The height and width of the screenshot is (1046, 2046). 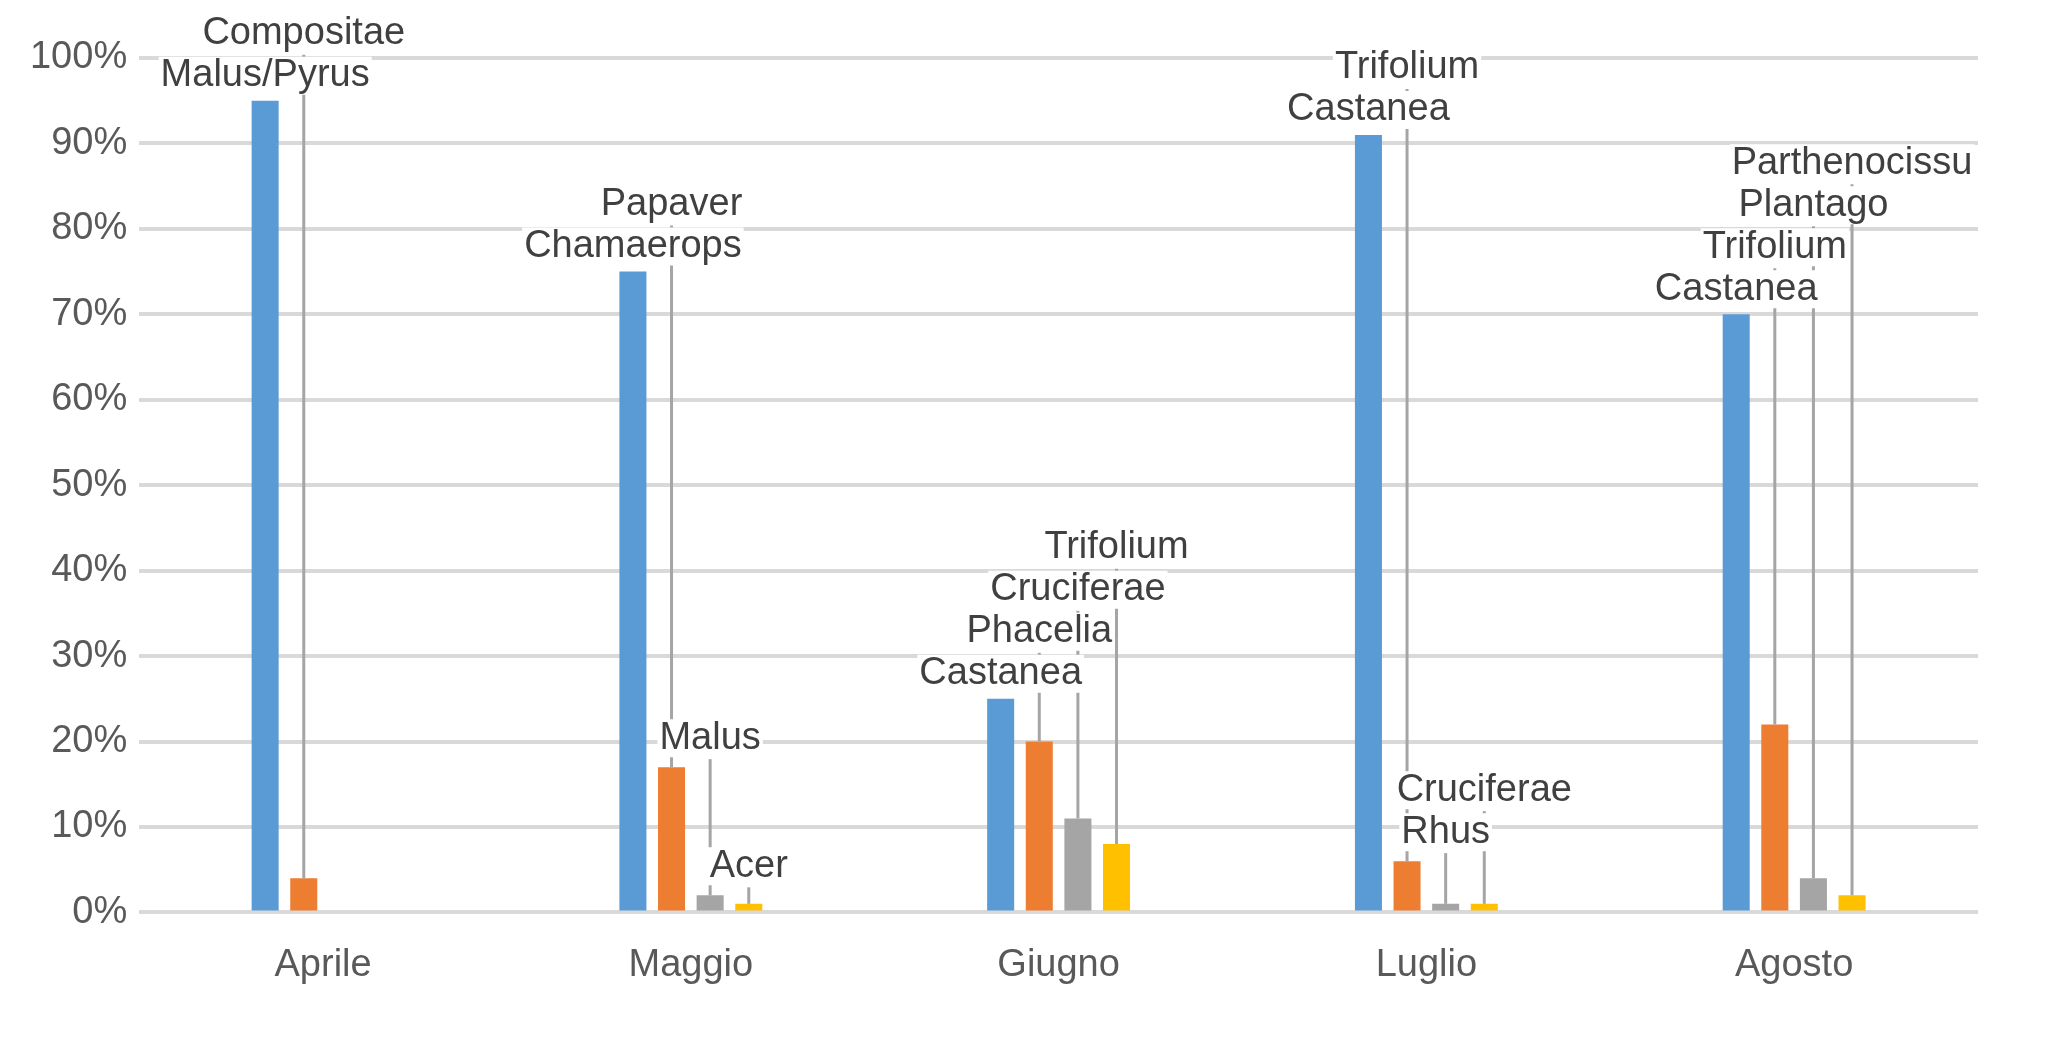 What do you see at coordinates (1040, 629) in the screenshot?
I see `data-label: Phacelia` at bounding box center [1040, 629].